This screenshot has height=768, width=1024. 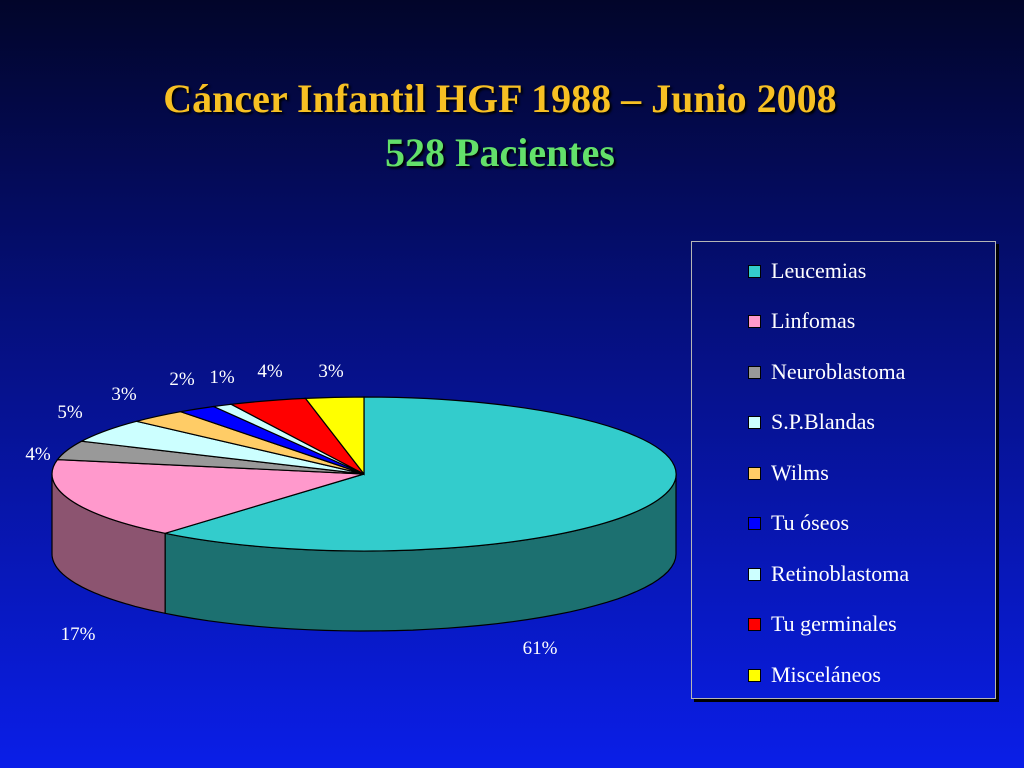 What do you see at coordinates (838, 371) in the screenshot?
I see `legend-label: Neuroblastoma` at bounding box center [838, 371].